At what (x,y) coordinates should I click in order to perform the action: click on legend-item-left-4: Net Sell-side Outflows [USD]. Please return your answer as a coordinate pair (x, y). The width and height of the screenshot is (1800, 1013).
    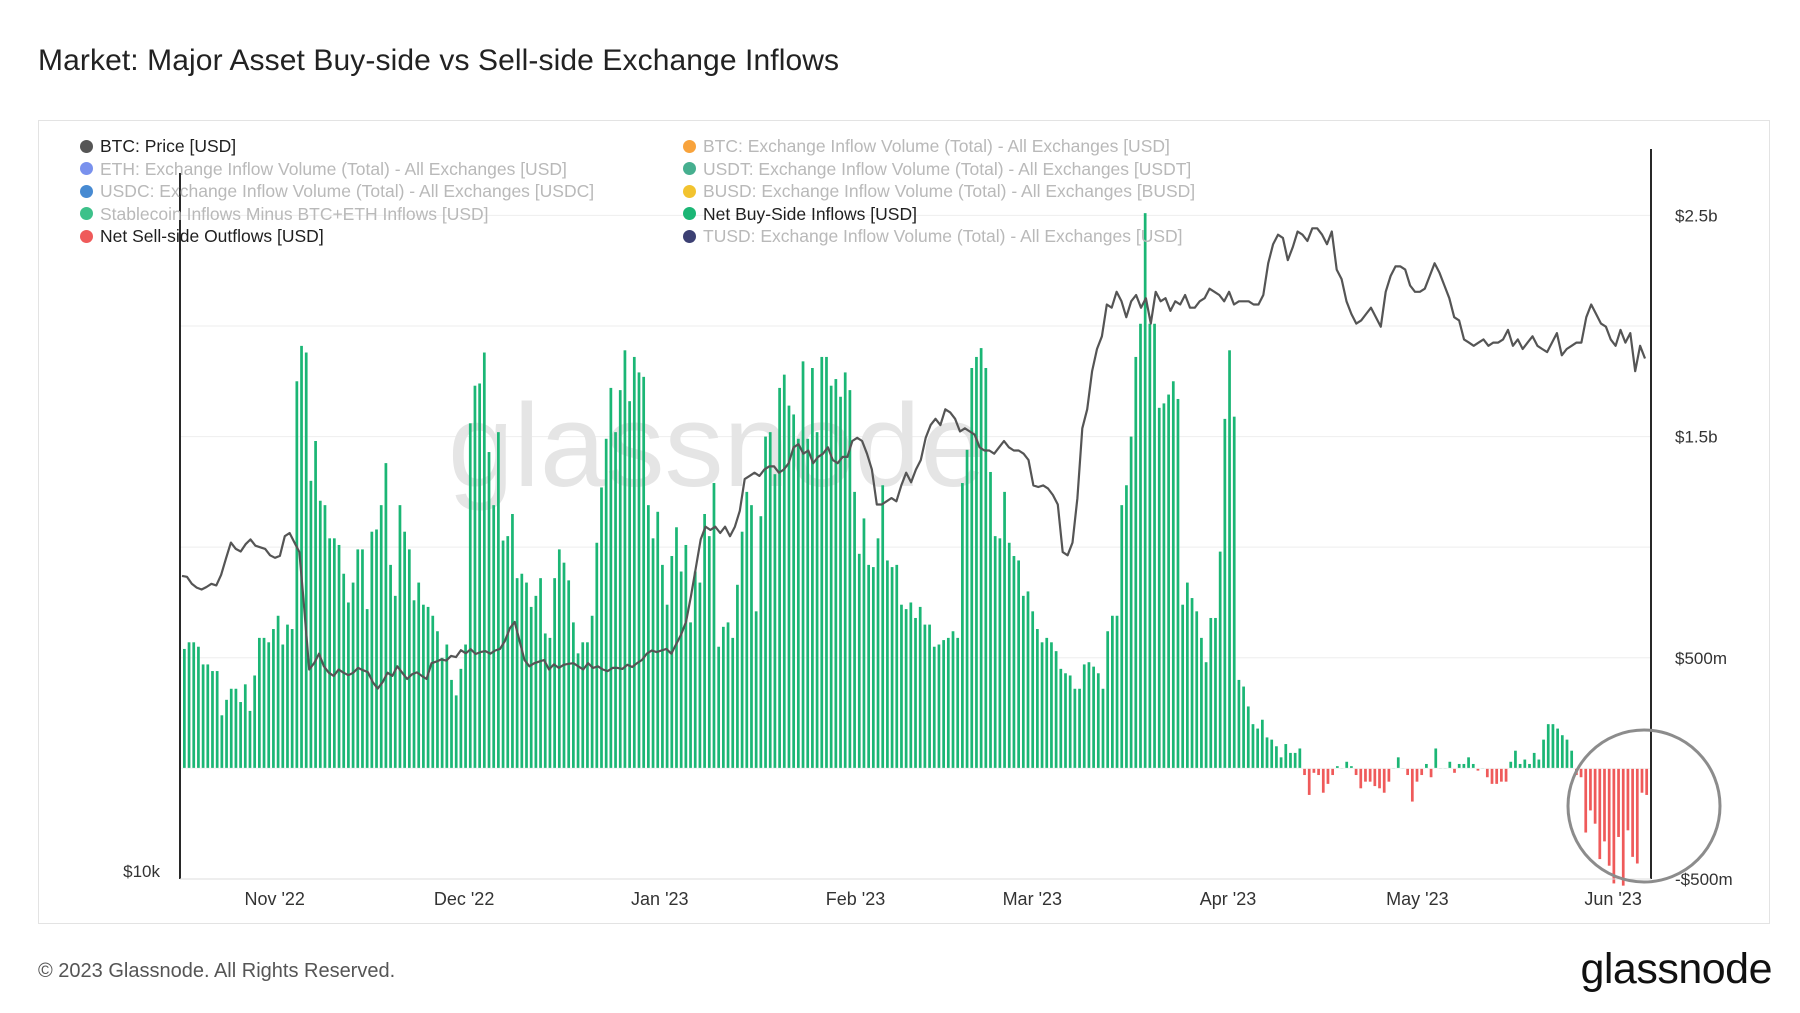
    Looking at the image, I should click on (337, 236).